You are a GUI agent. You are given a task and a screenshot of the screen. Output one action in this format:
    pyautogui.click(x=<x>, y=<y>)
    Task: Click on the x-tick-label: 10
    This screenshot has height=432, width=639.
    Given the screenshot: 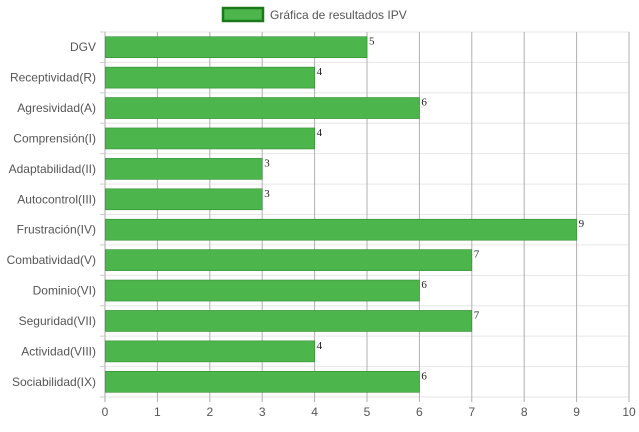 What is the action you would take?
    pyautogui.click(x=629, y=412)
    